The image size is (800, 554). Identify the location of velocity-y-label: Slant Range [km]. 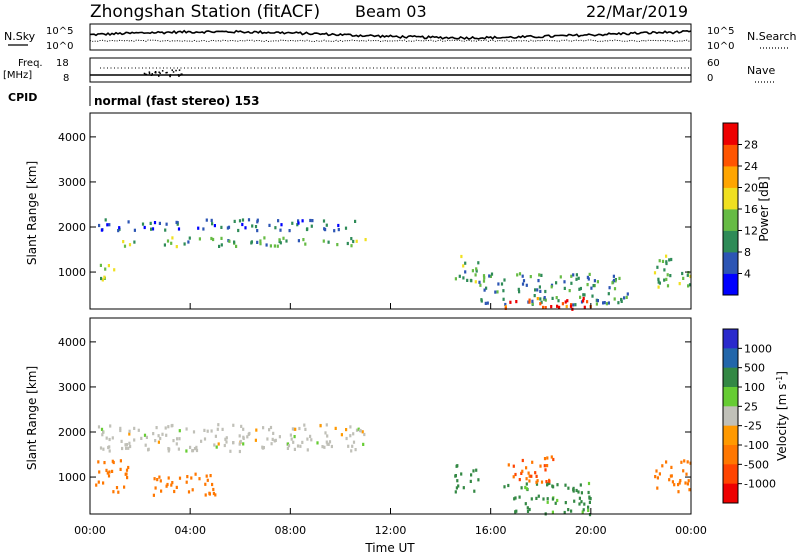
(32, 418).